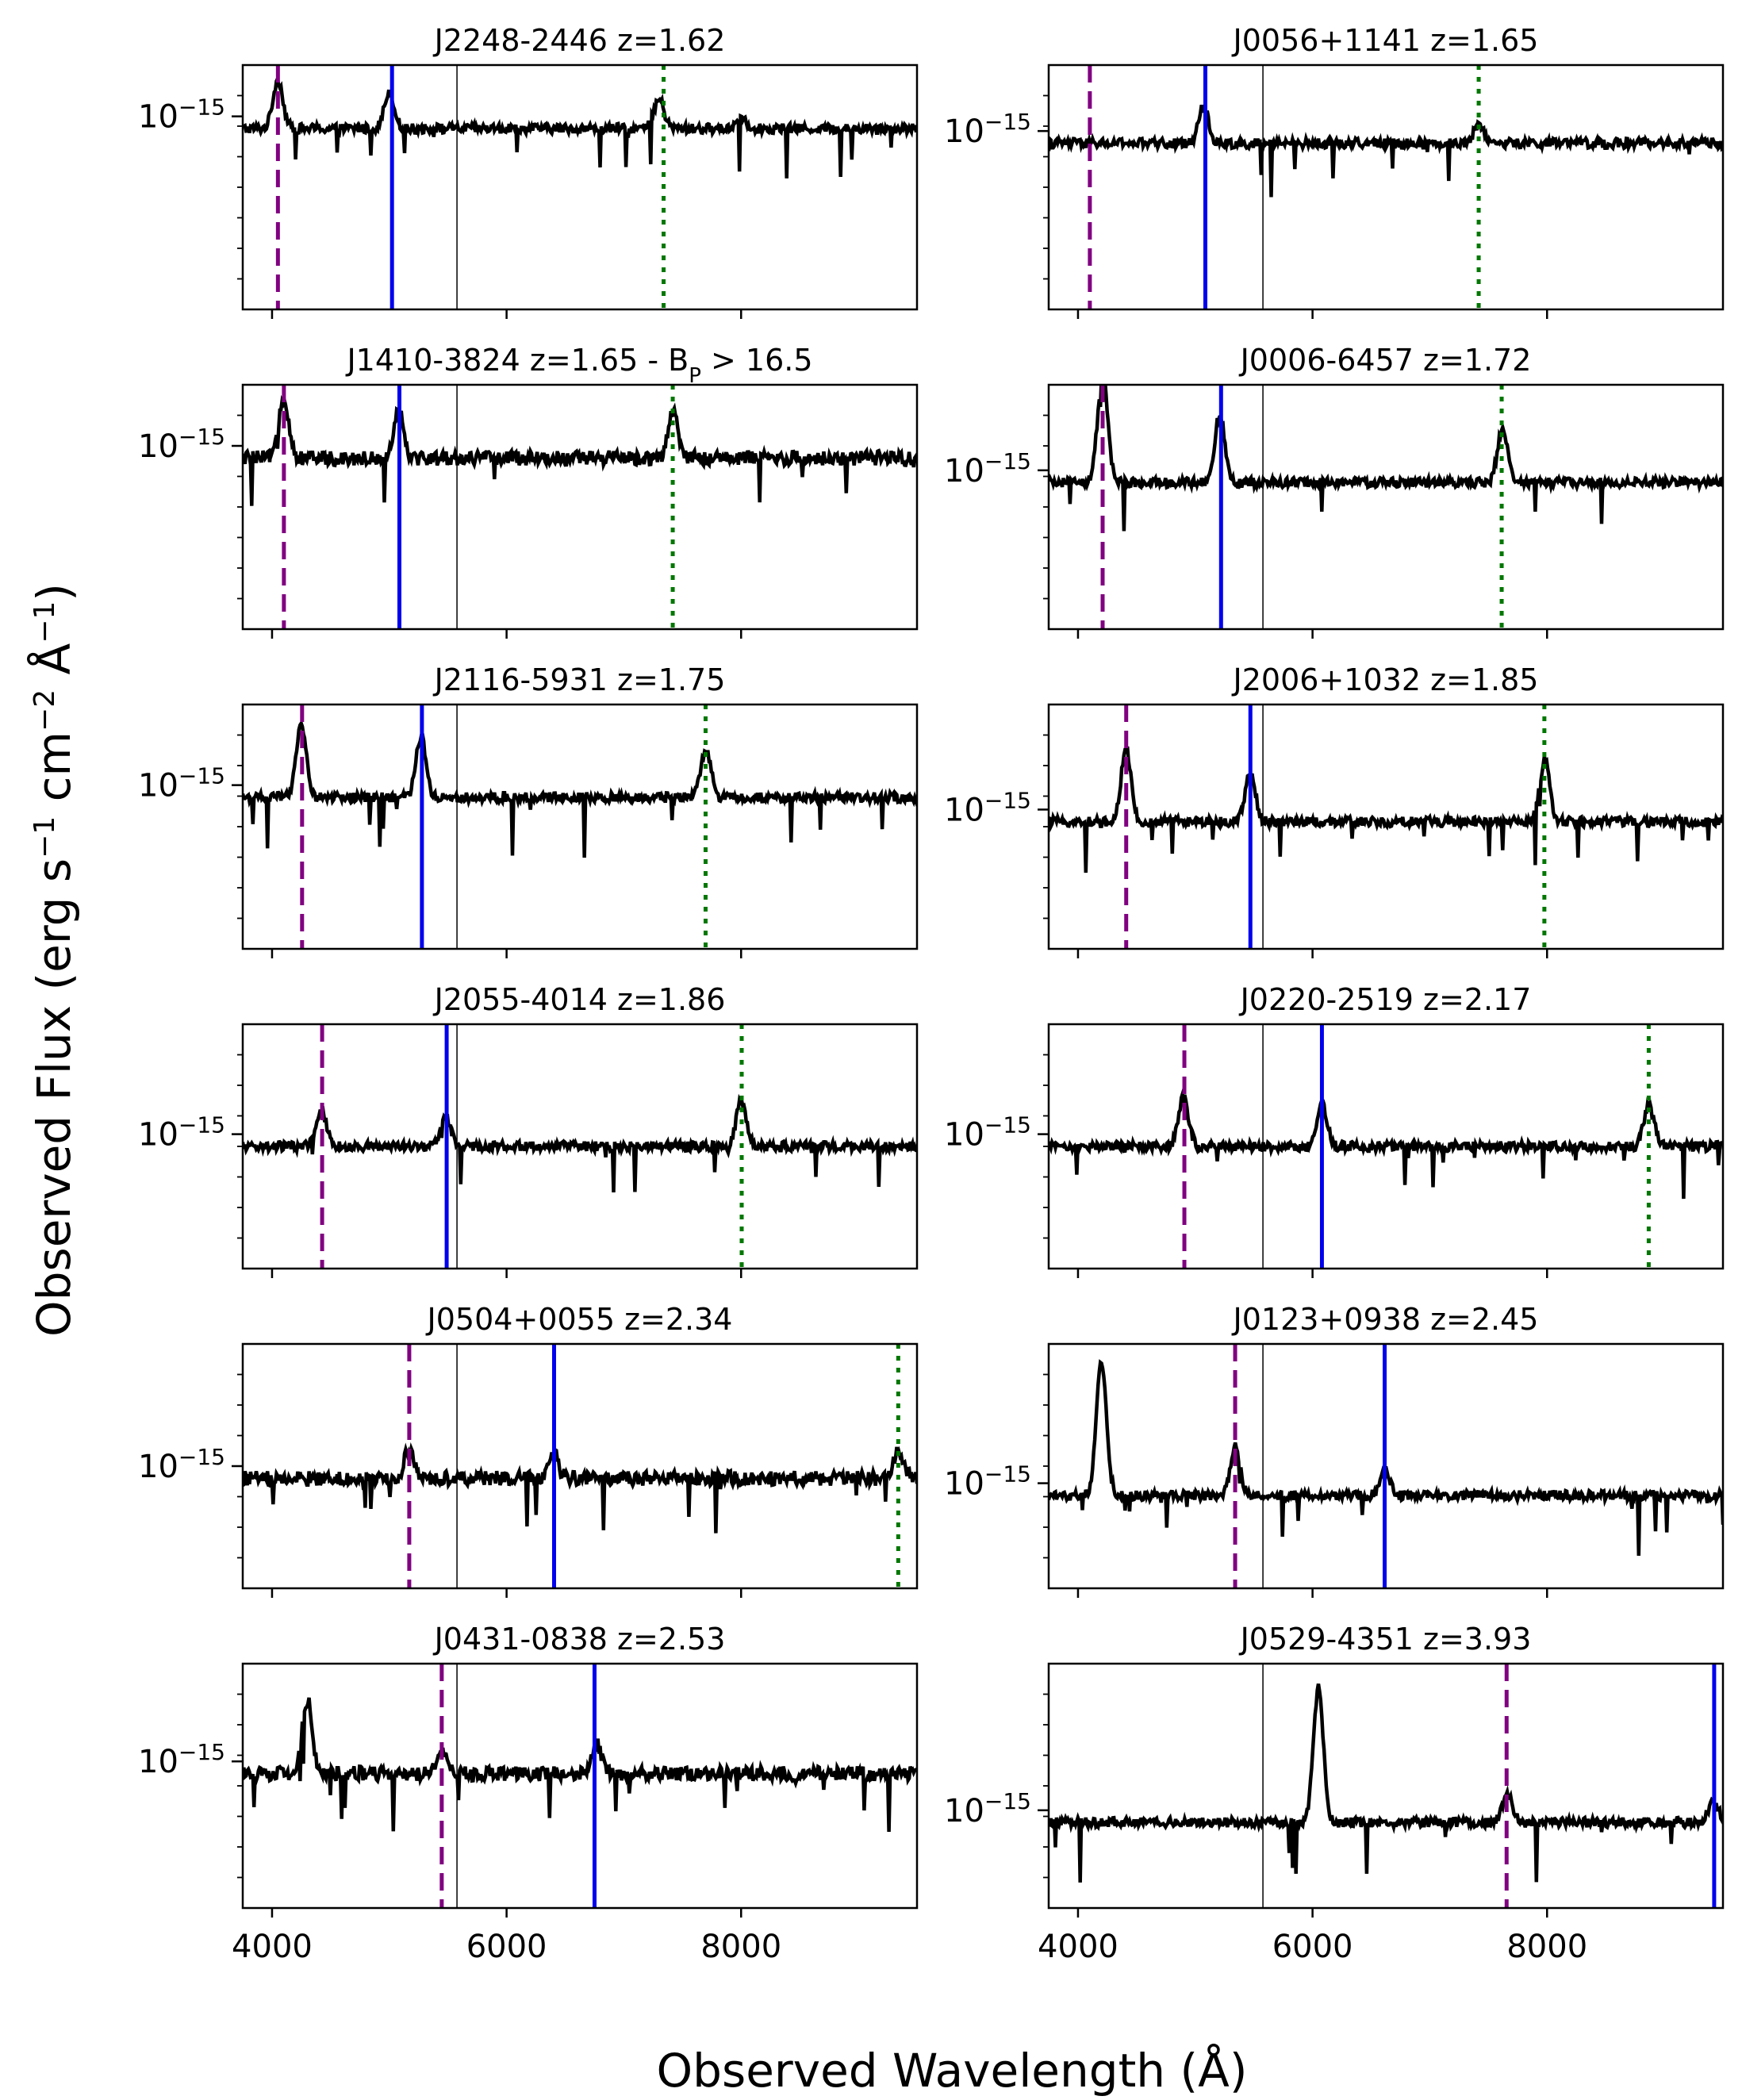  I want to click on panel-title: J0006-6457 z=1.72, so click(1385, 360).